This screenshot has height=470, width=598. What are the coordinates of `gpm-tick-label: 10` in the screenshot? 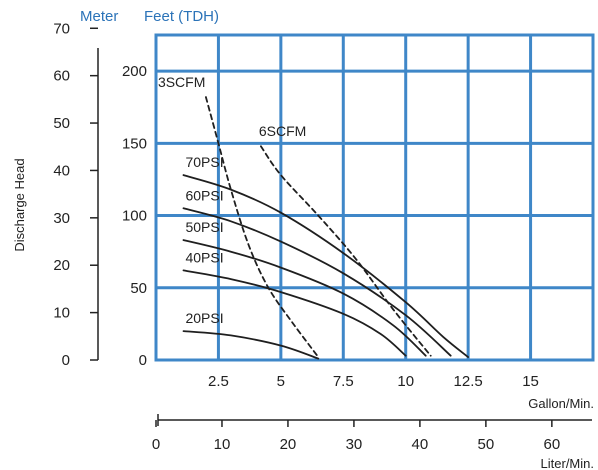 It's located at (405, 381).